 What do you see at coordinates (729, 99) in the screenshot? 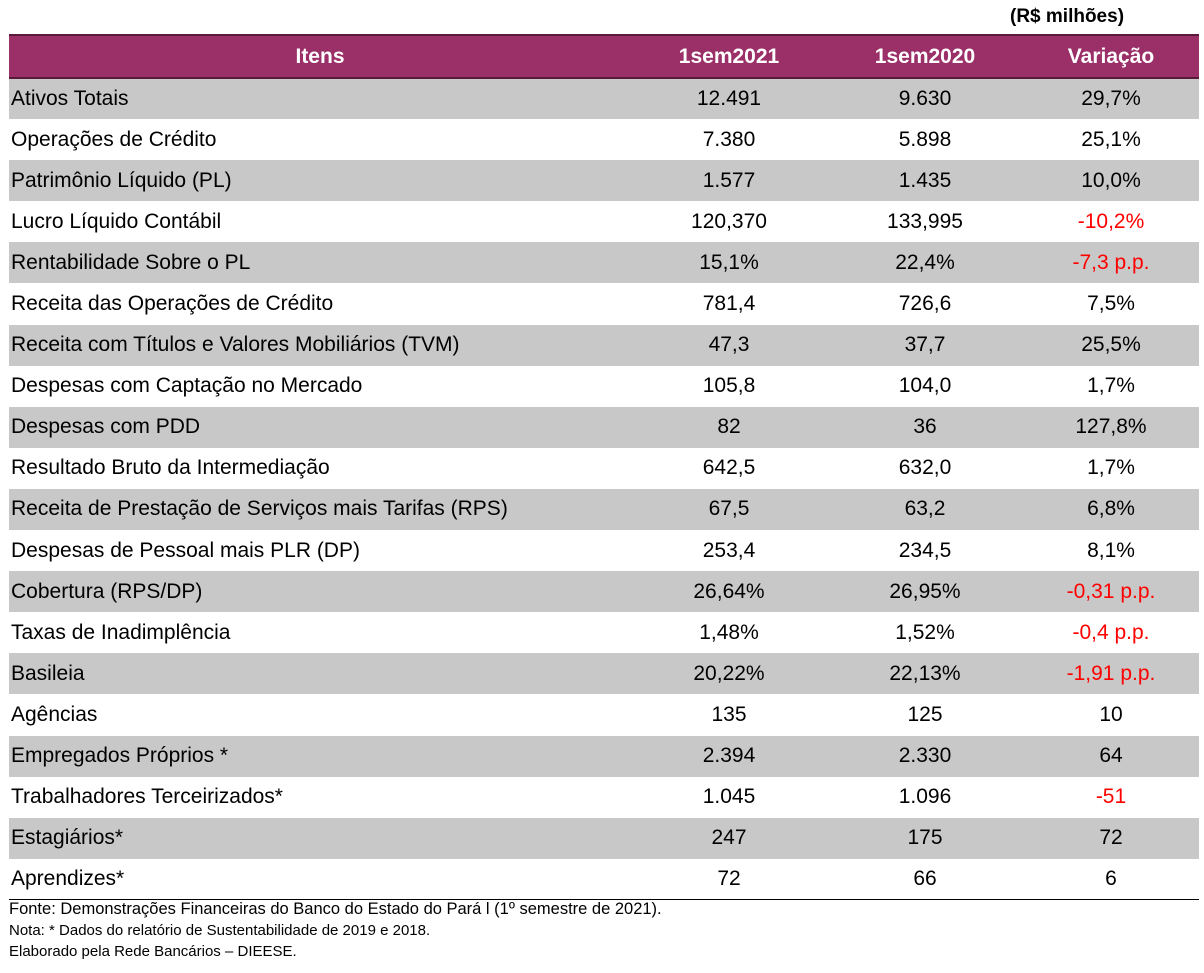
I see `row-value-1sem2021: 12.491` at bounding box center [729, 99].